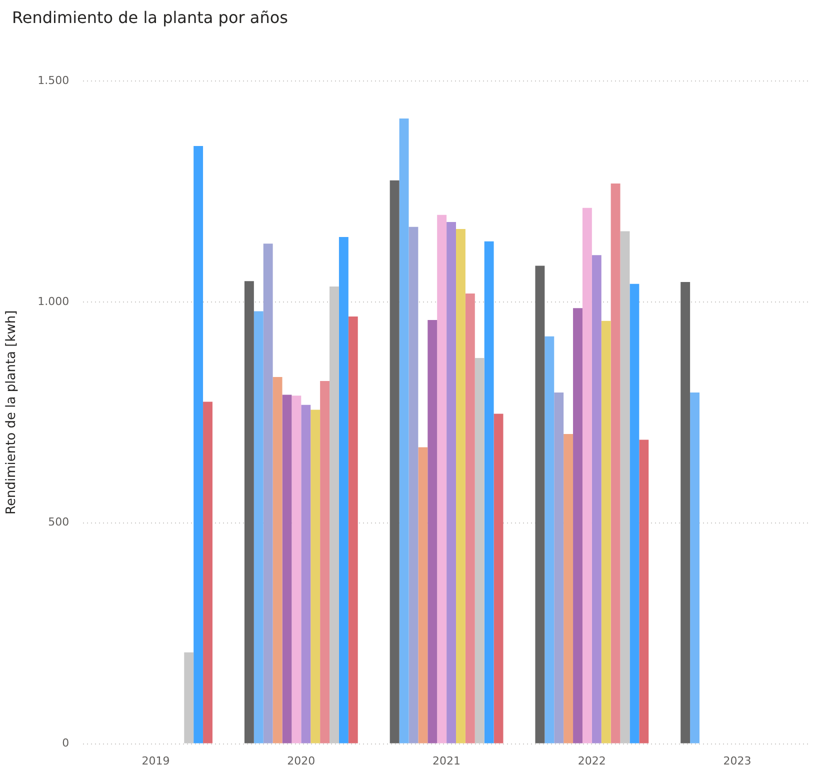 Image resolution: width=823 pixels, height=773 pixels. Describe the element at coordinates (737, 761) in the screenshot. I see `x-tick-label: 2023` at that location.